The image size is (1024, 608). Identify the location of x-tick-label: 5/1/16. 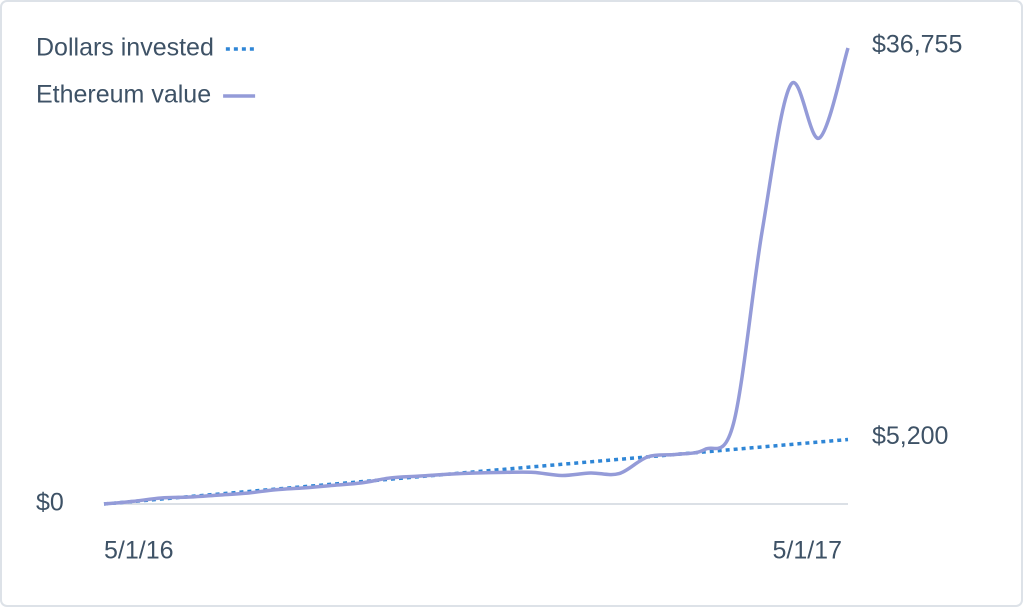
(139, 551).